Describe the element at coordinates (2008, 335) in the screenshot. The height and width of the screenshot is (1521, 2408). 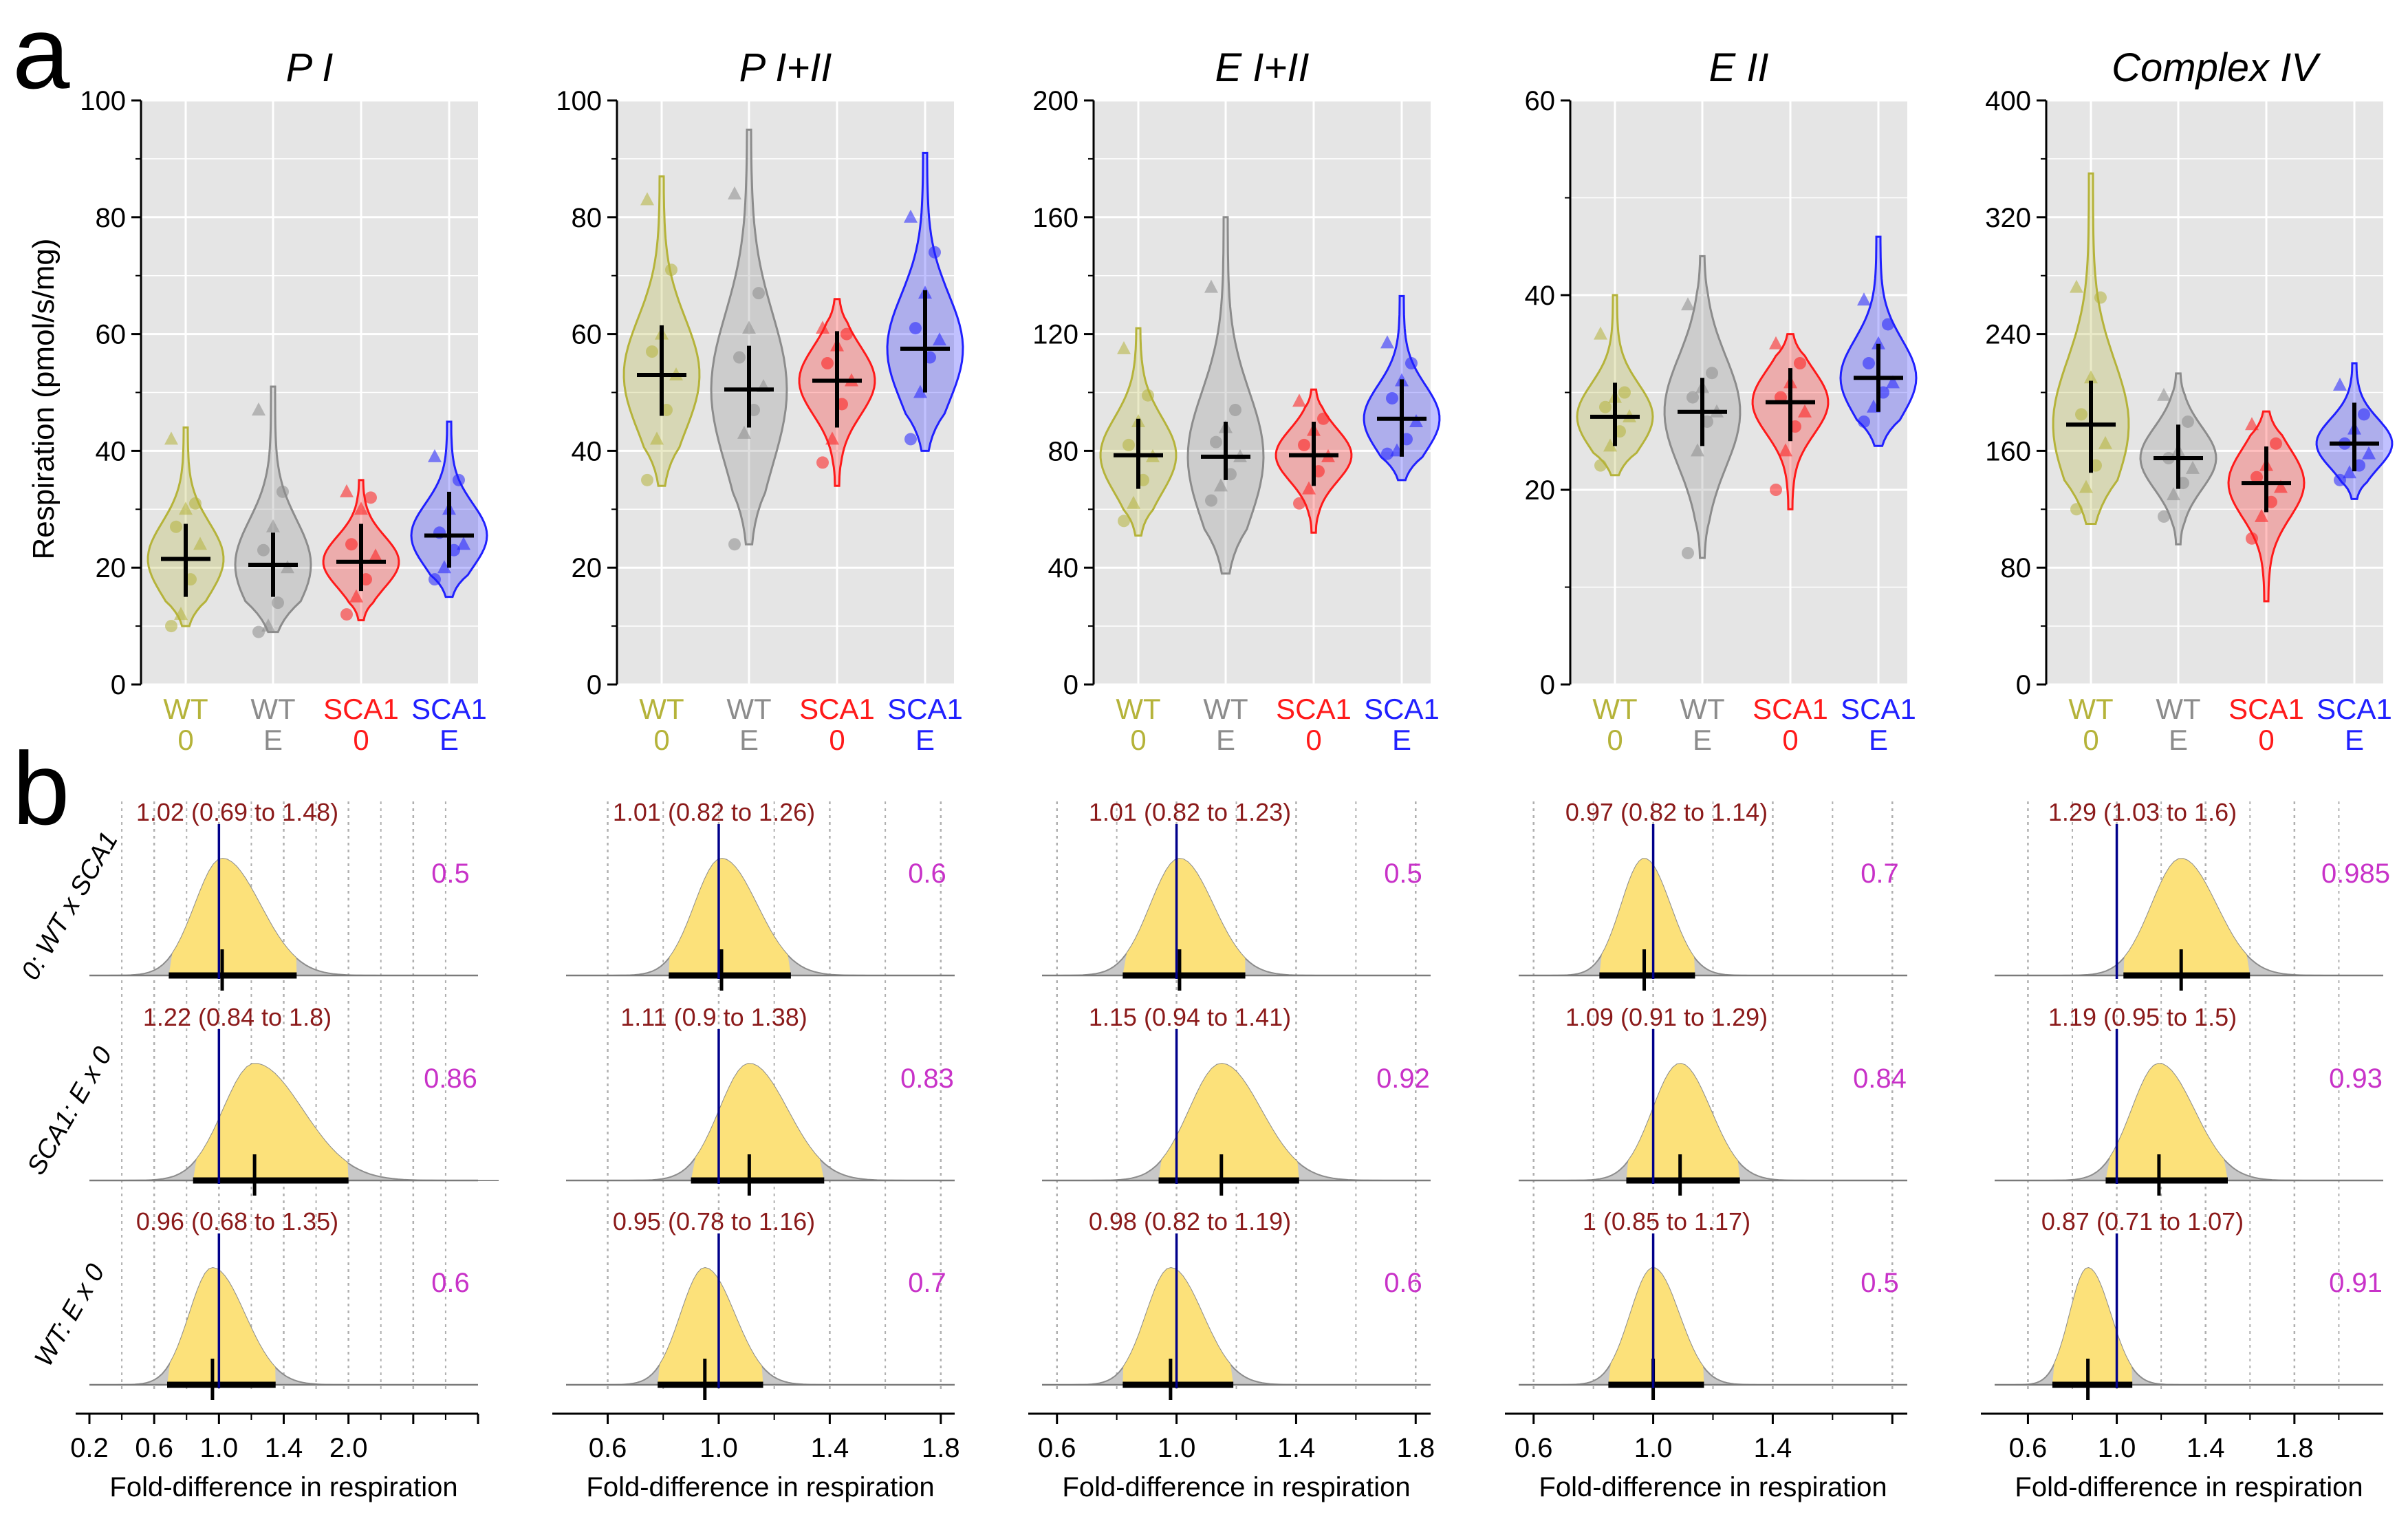
I see `y-tick-label: 240` at that location.